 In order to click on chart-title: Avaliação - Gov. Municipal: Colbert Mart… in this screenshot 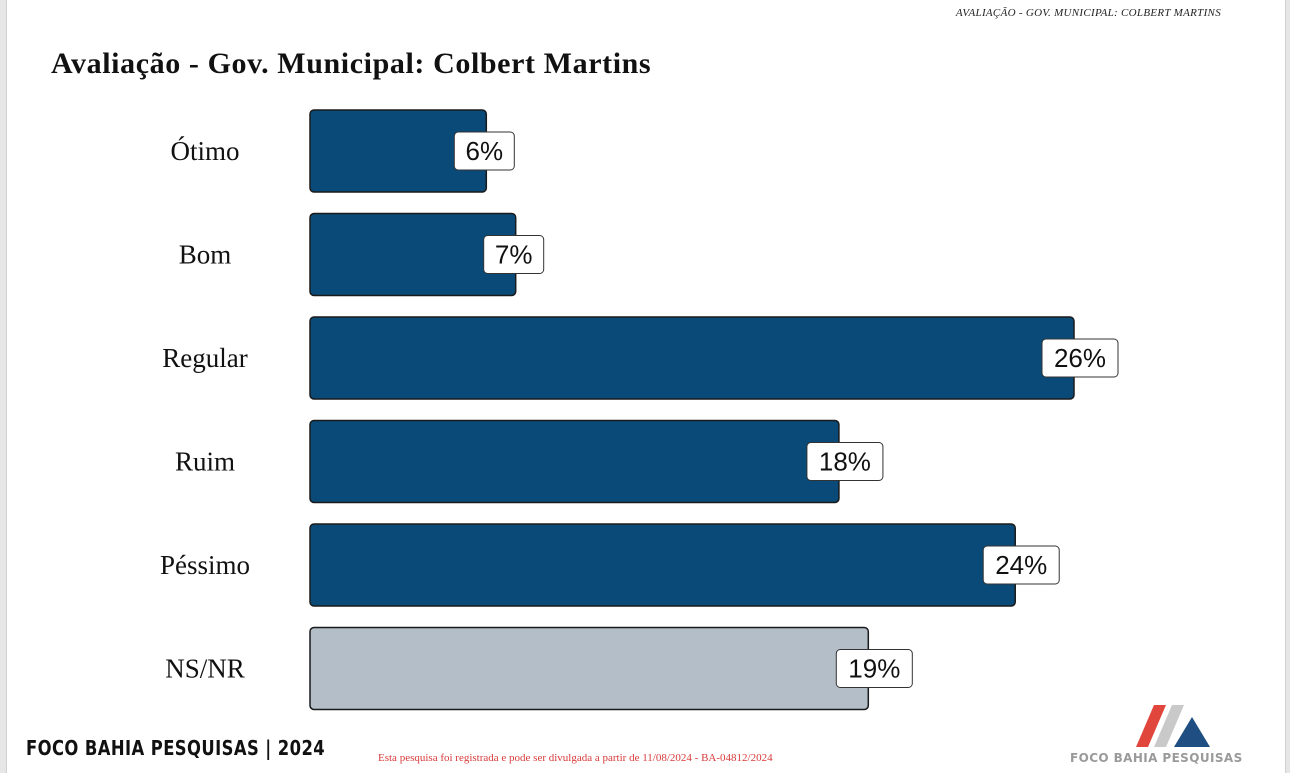, I will do `click(351, 63)`.